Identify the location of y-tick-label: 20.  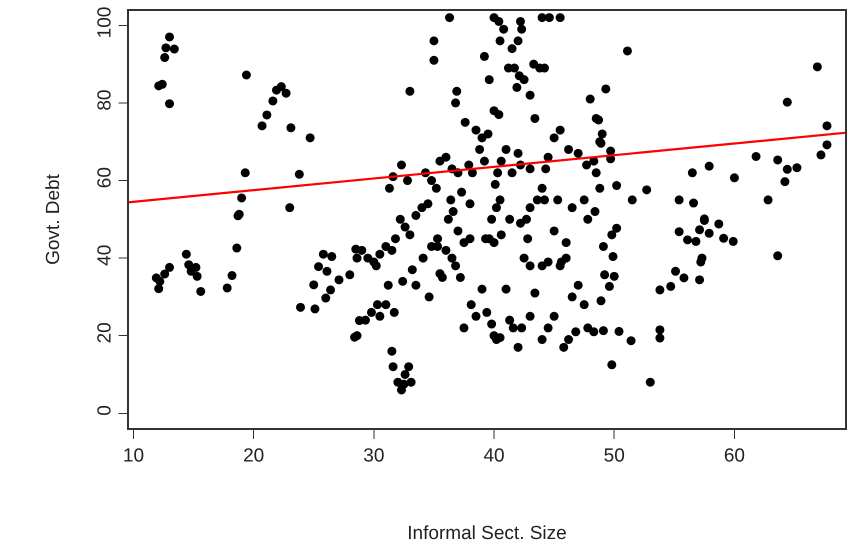
(105, 333).